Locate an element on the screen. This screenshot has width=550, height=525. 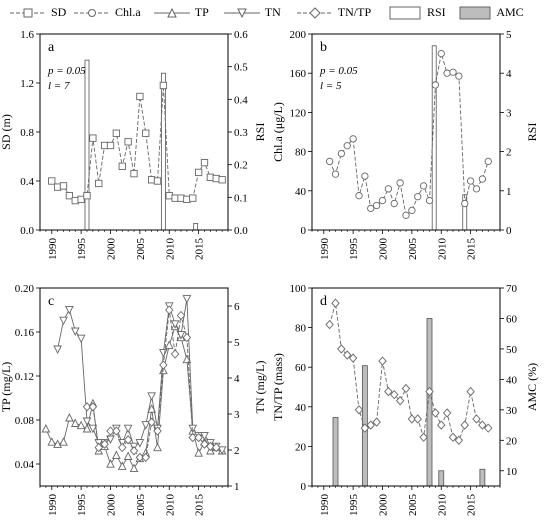
y-tick-label: 160 is located at coordinates (298, 74).